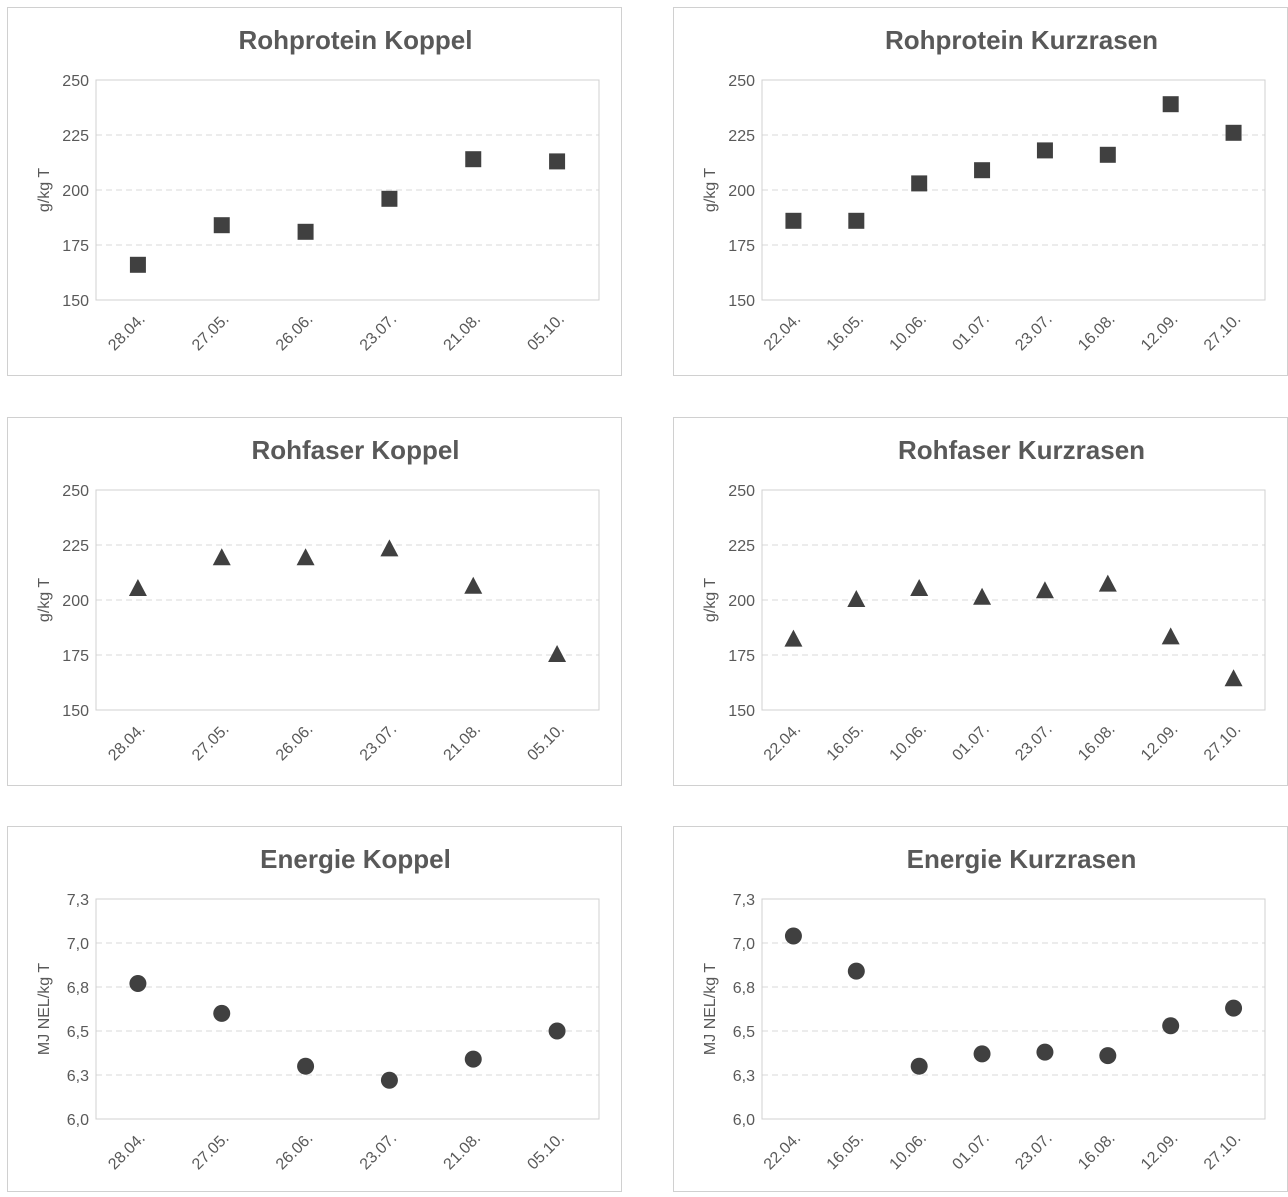 The image size is (1288, 1197). What do you see at coordinates (356, 40) in the screenshot?
I see `chart-title: Rohprotein Koppel` at bounding box center [356, 40].